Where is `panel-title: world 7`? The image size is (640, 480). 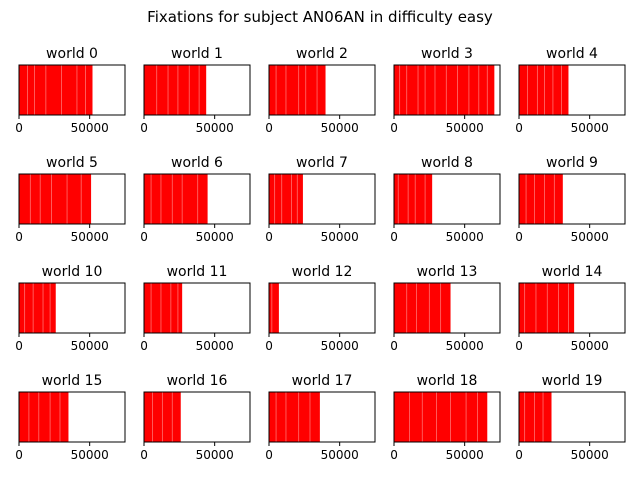
panel-title: world 7 is located at coordinates (322, 163).